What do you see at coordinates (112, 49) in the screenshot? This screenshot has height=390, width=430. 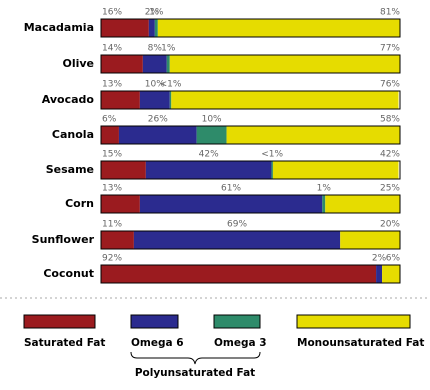 I see `value-label: 14%` at bounding box center [112, 49].